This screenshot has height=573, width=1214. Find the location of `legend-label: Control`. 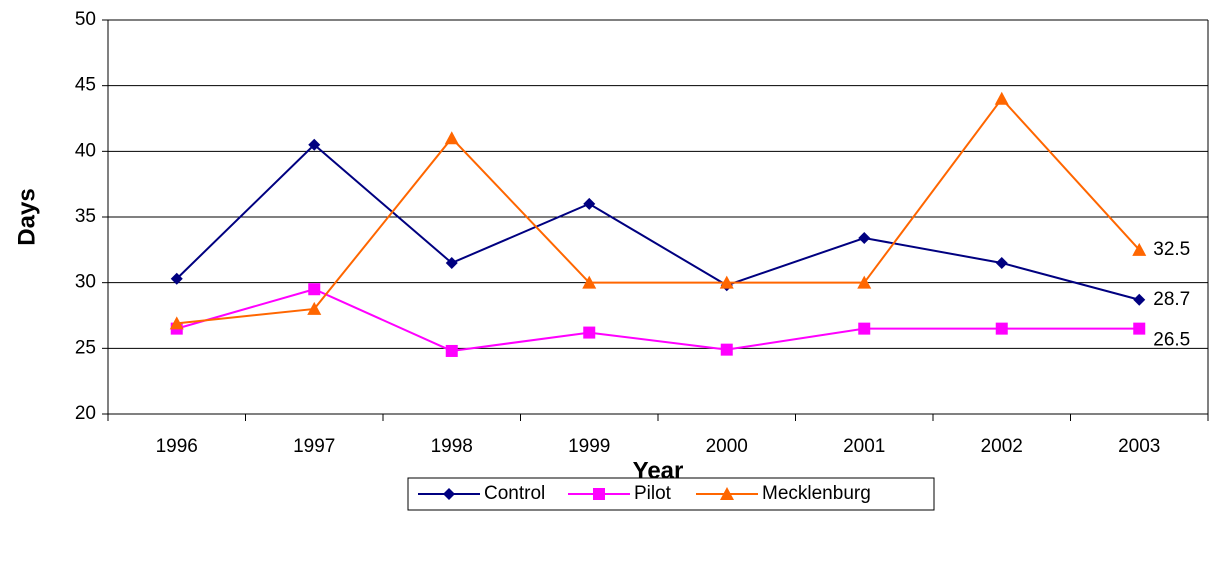

legend-label: Control is located at coordinates (514, 493).